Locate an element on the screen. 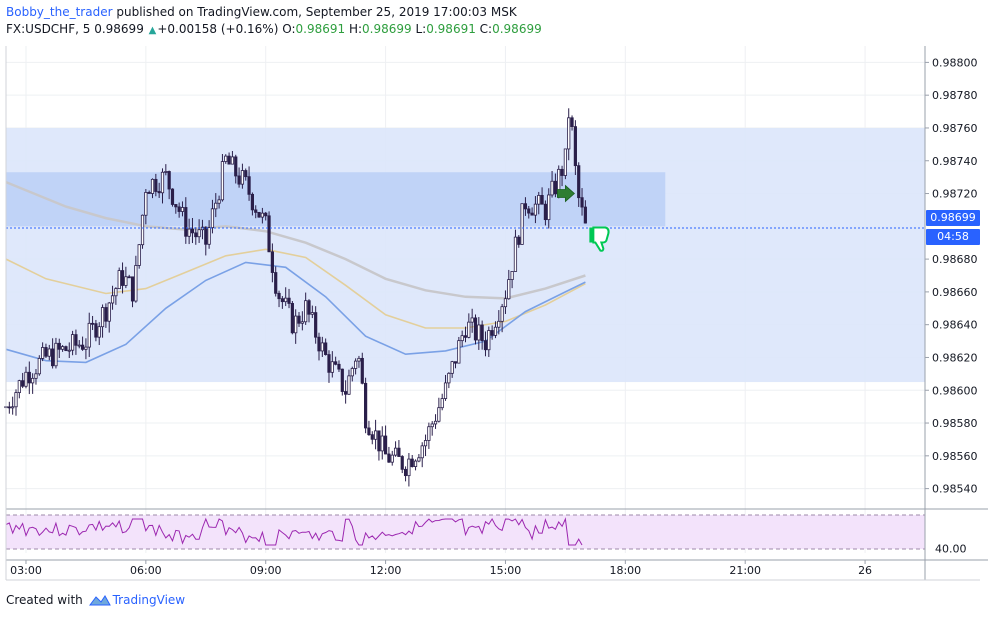 Image resolution: width=988 pixels, height=618 pixels. up-arrow-icon: ▲ is located at coordinates (152, 30).